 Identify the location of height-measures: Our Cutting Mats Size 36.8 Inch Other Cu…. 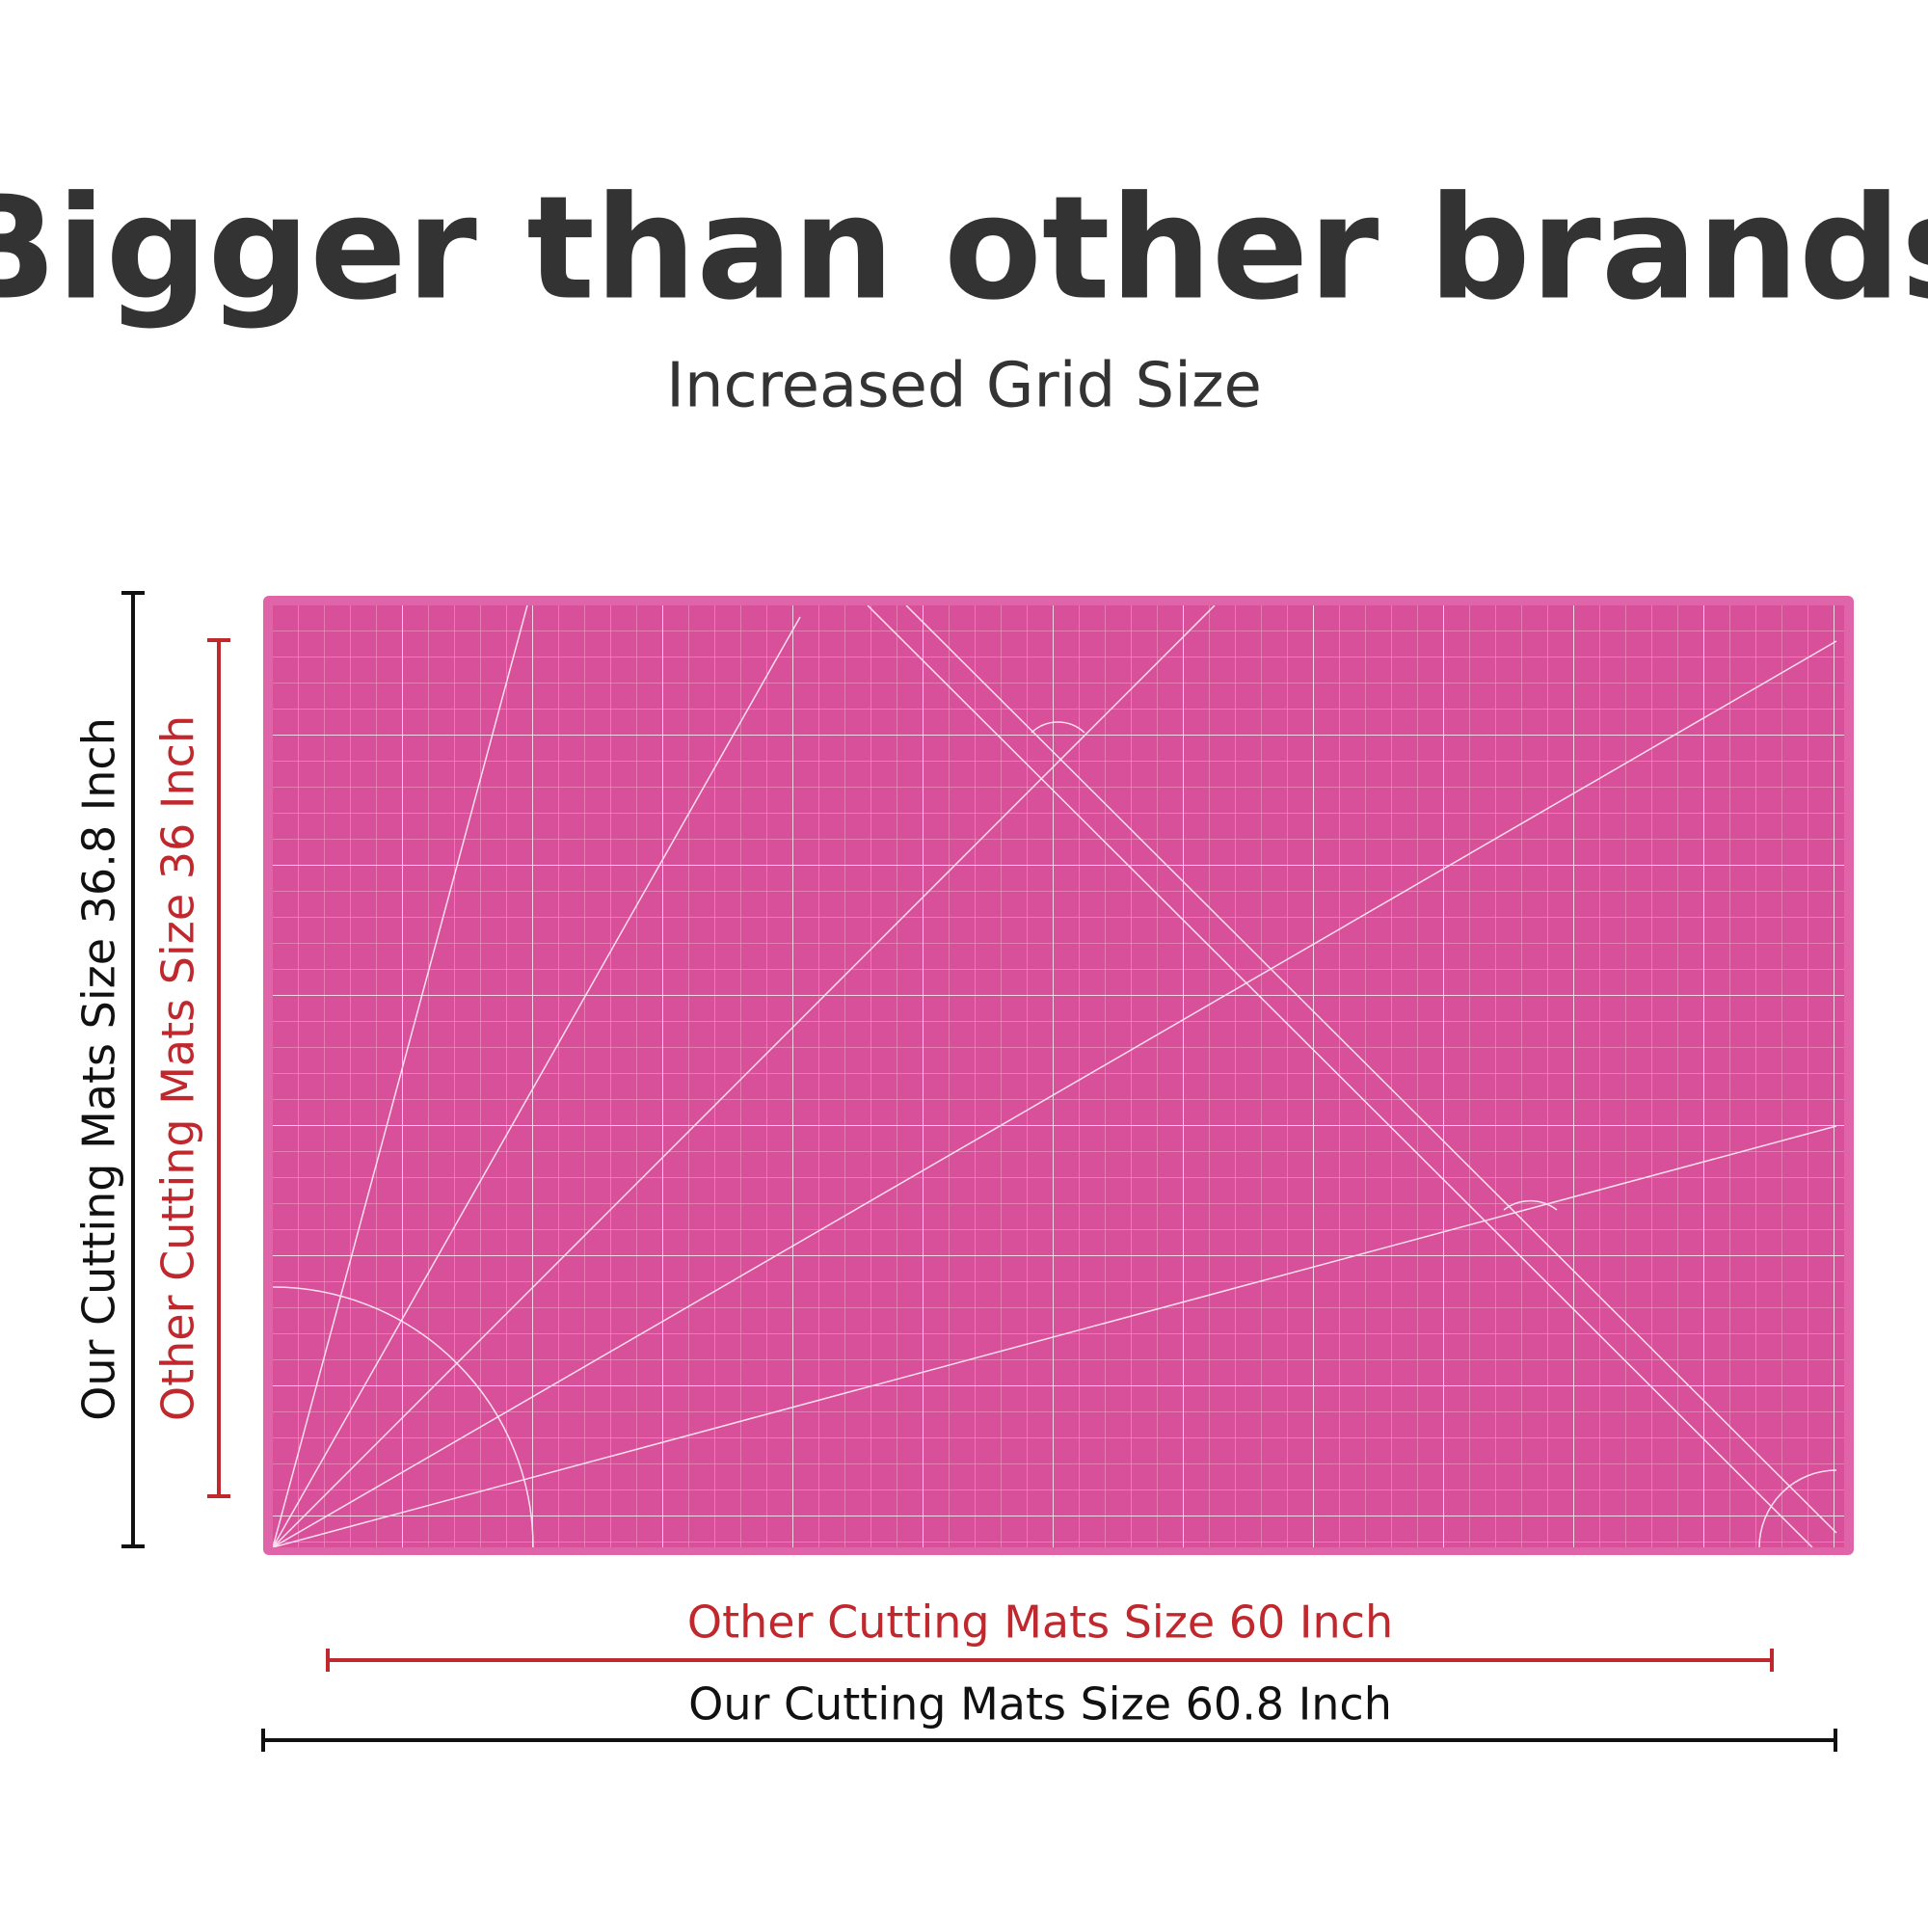
(152, 1069).